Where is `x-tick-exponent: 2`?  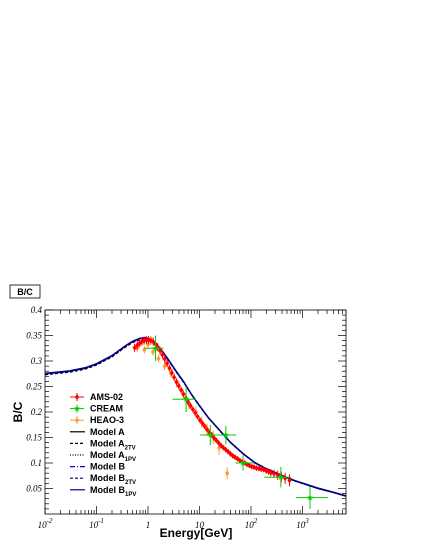
x-tick-exponent: 2 is located at coordinates (256, 521).